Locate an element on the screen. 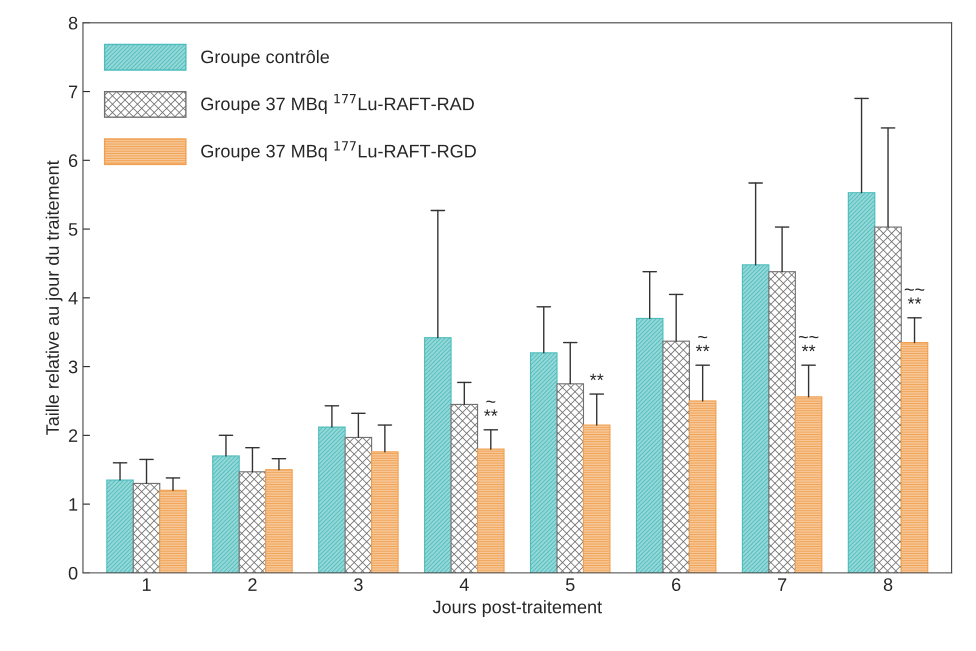 This screenshot has height=651, width=976. y-tick-label: 4 is located at coordinates (73, 298).